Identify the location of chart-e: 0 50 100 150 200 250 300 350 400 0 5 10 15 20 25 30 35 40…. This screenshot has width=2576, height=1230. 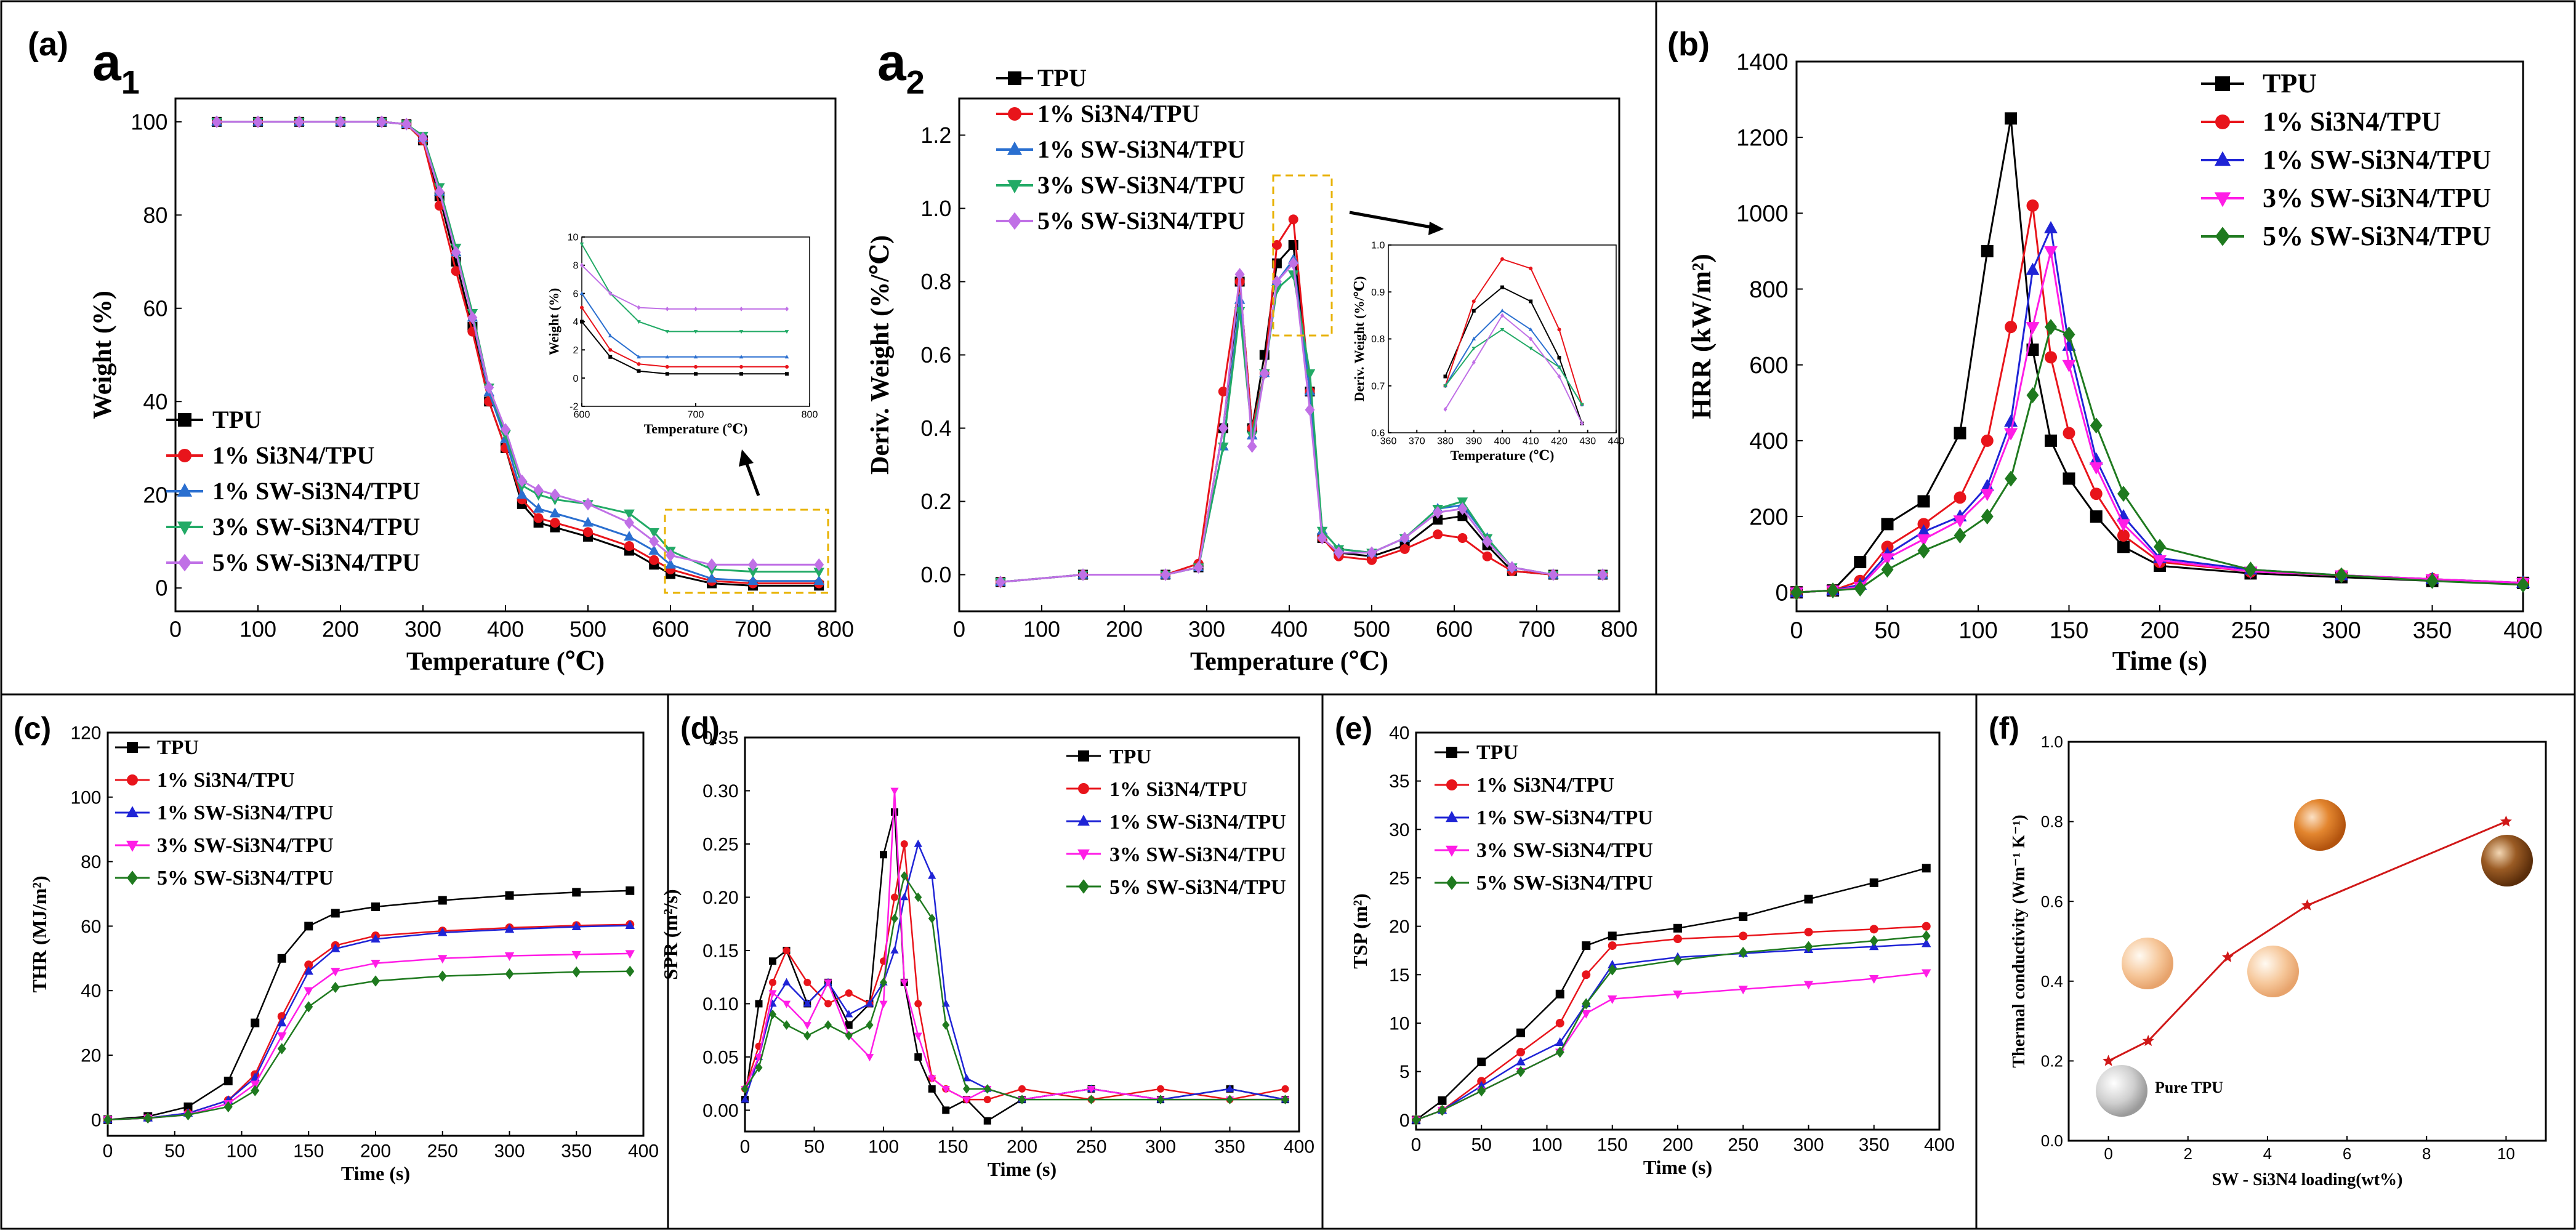
(1652, 951).